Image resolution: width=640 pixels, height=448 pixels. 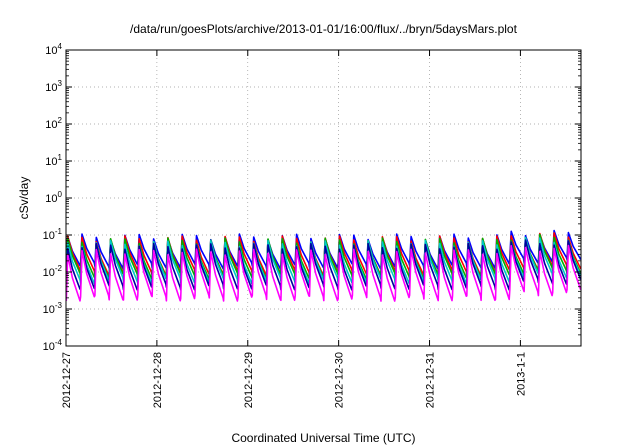 What do you see at coordinates (249, 380) in the screenshot?
I see `x-tick-label: 2012-12-29` at bounding box center [249, 380].